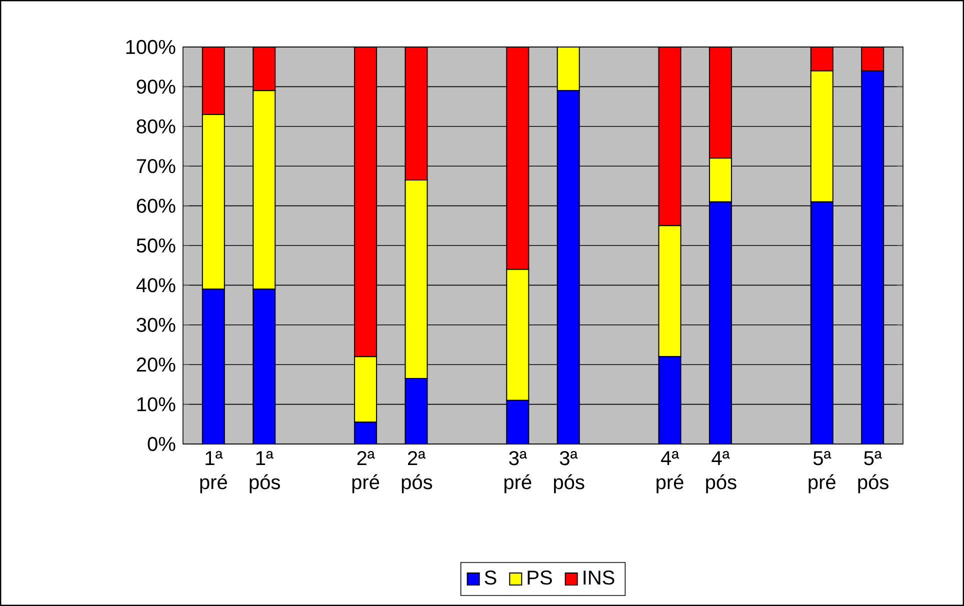 This screenshot has height=606, width=964. What do you see at coordinates (518, 472) in the screenshot?
I see `x-tick-label: 3ª pré` at bounding box center [518, 472].